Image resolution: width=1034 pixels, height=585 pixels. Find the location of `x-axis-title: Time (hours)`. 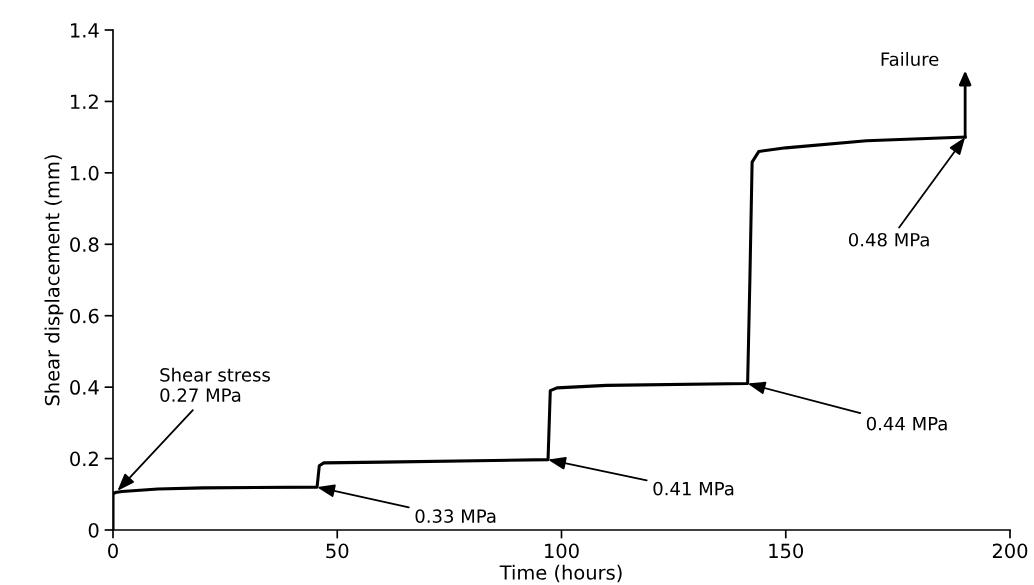

x-axis-title: Time (hours) is located at coordinates (560, 573).